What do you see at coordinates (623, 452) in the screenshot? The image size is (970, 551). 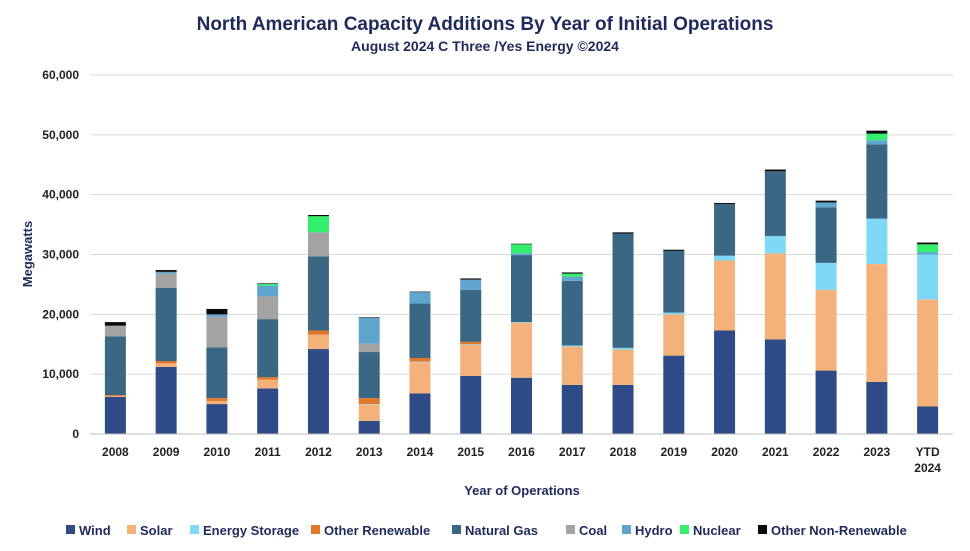 I see `x-tick-label: 2018` at bounding box center [623, 452].